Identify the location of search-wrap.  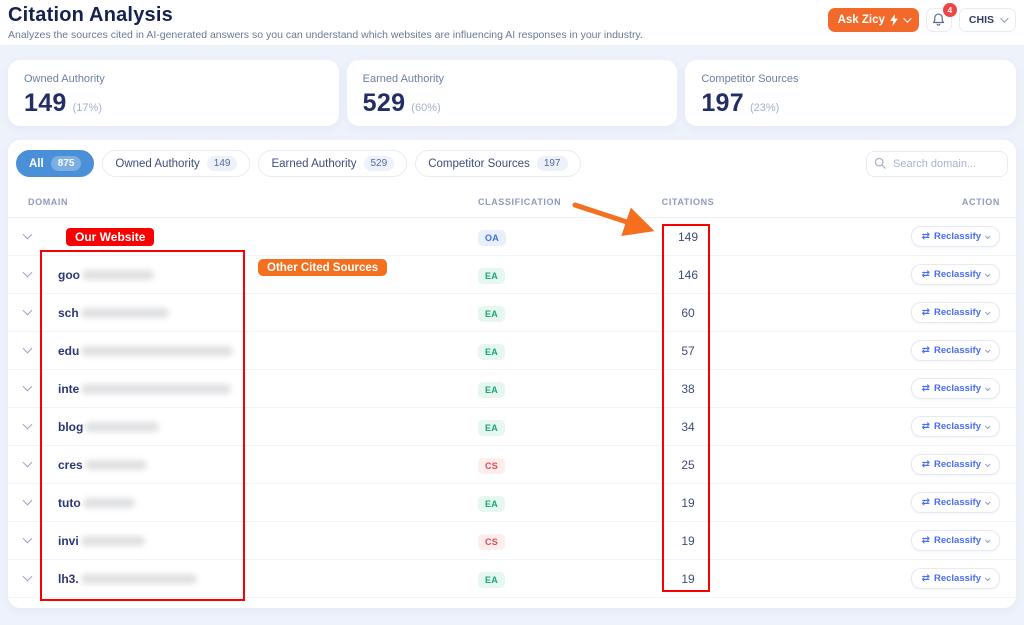
(937, 163).